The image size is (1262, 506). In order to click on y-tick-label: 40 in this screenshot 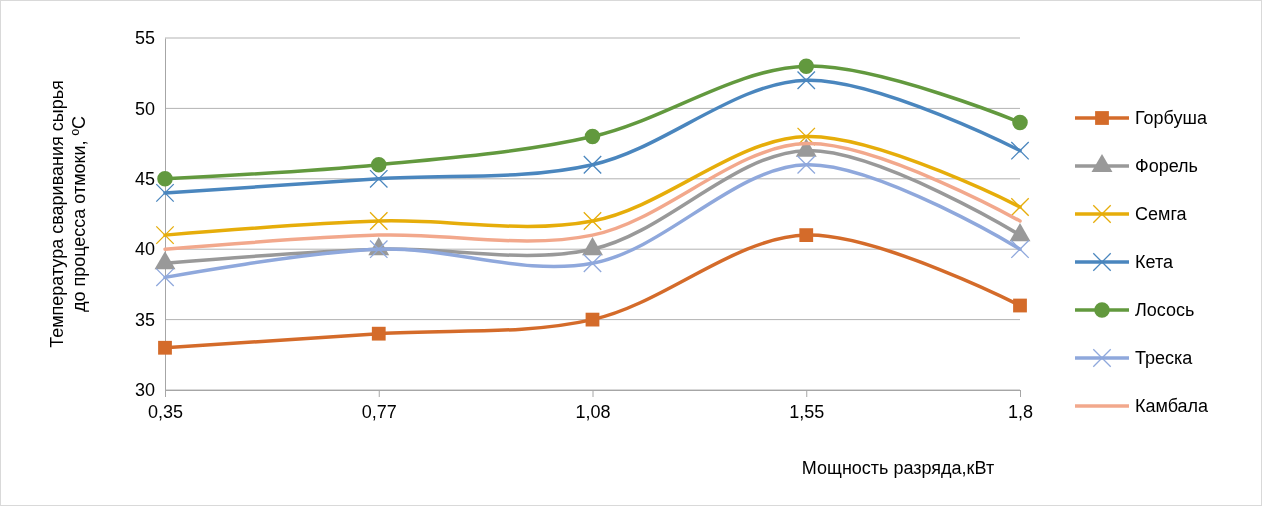, I will do `click(144, 249)`.